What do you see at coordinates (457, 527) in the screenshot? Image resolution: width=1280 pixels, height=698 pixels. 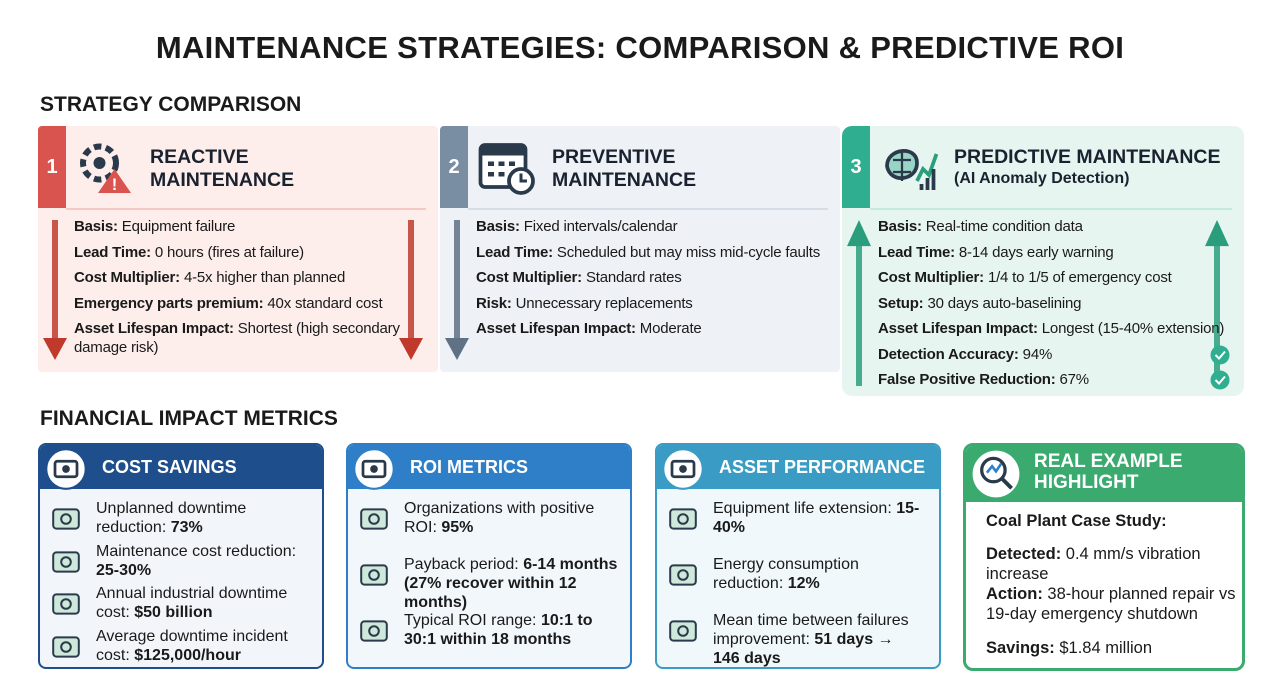 I see `metric-value: 95%` at bounding box center [457, 527].